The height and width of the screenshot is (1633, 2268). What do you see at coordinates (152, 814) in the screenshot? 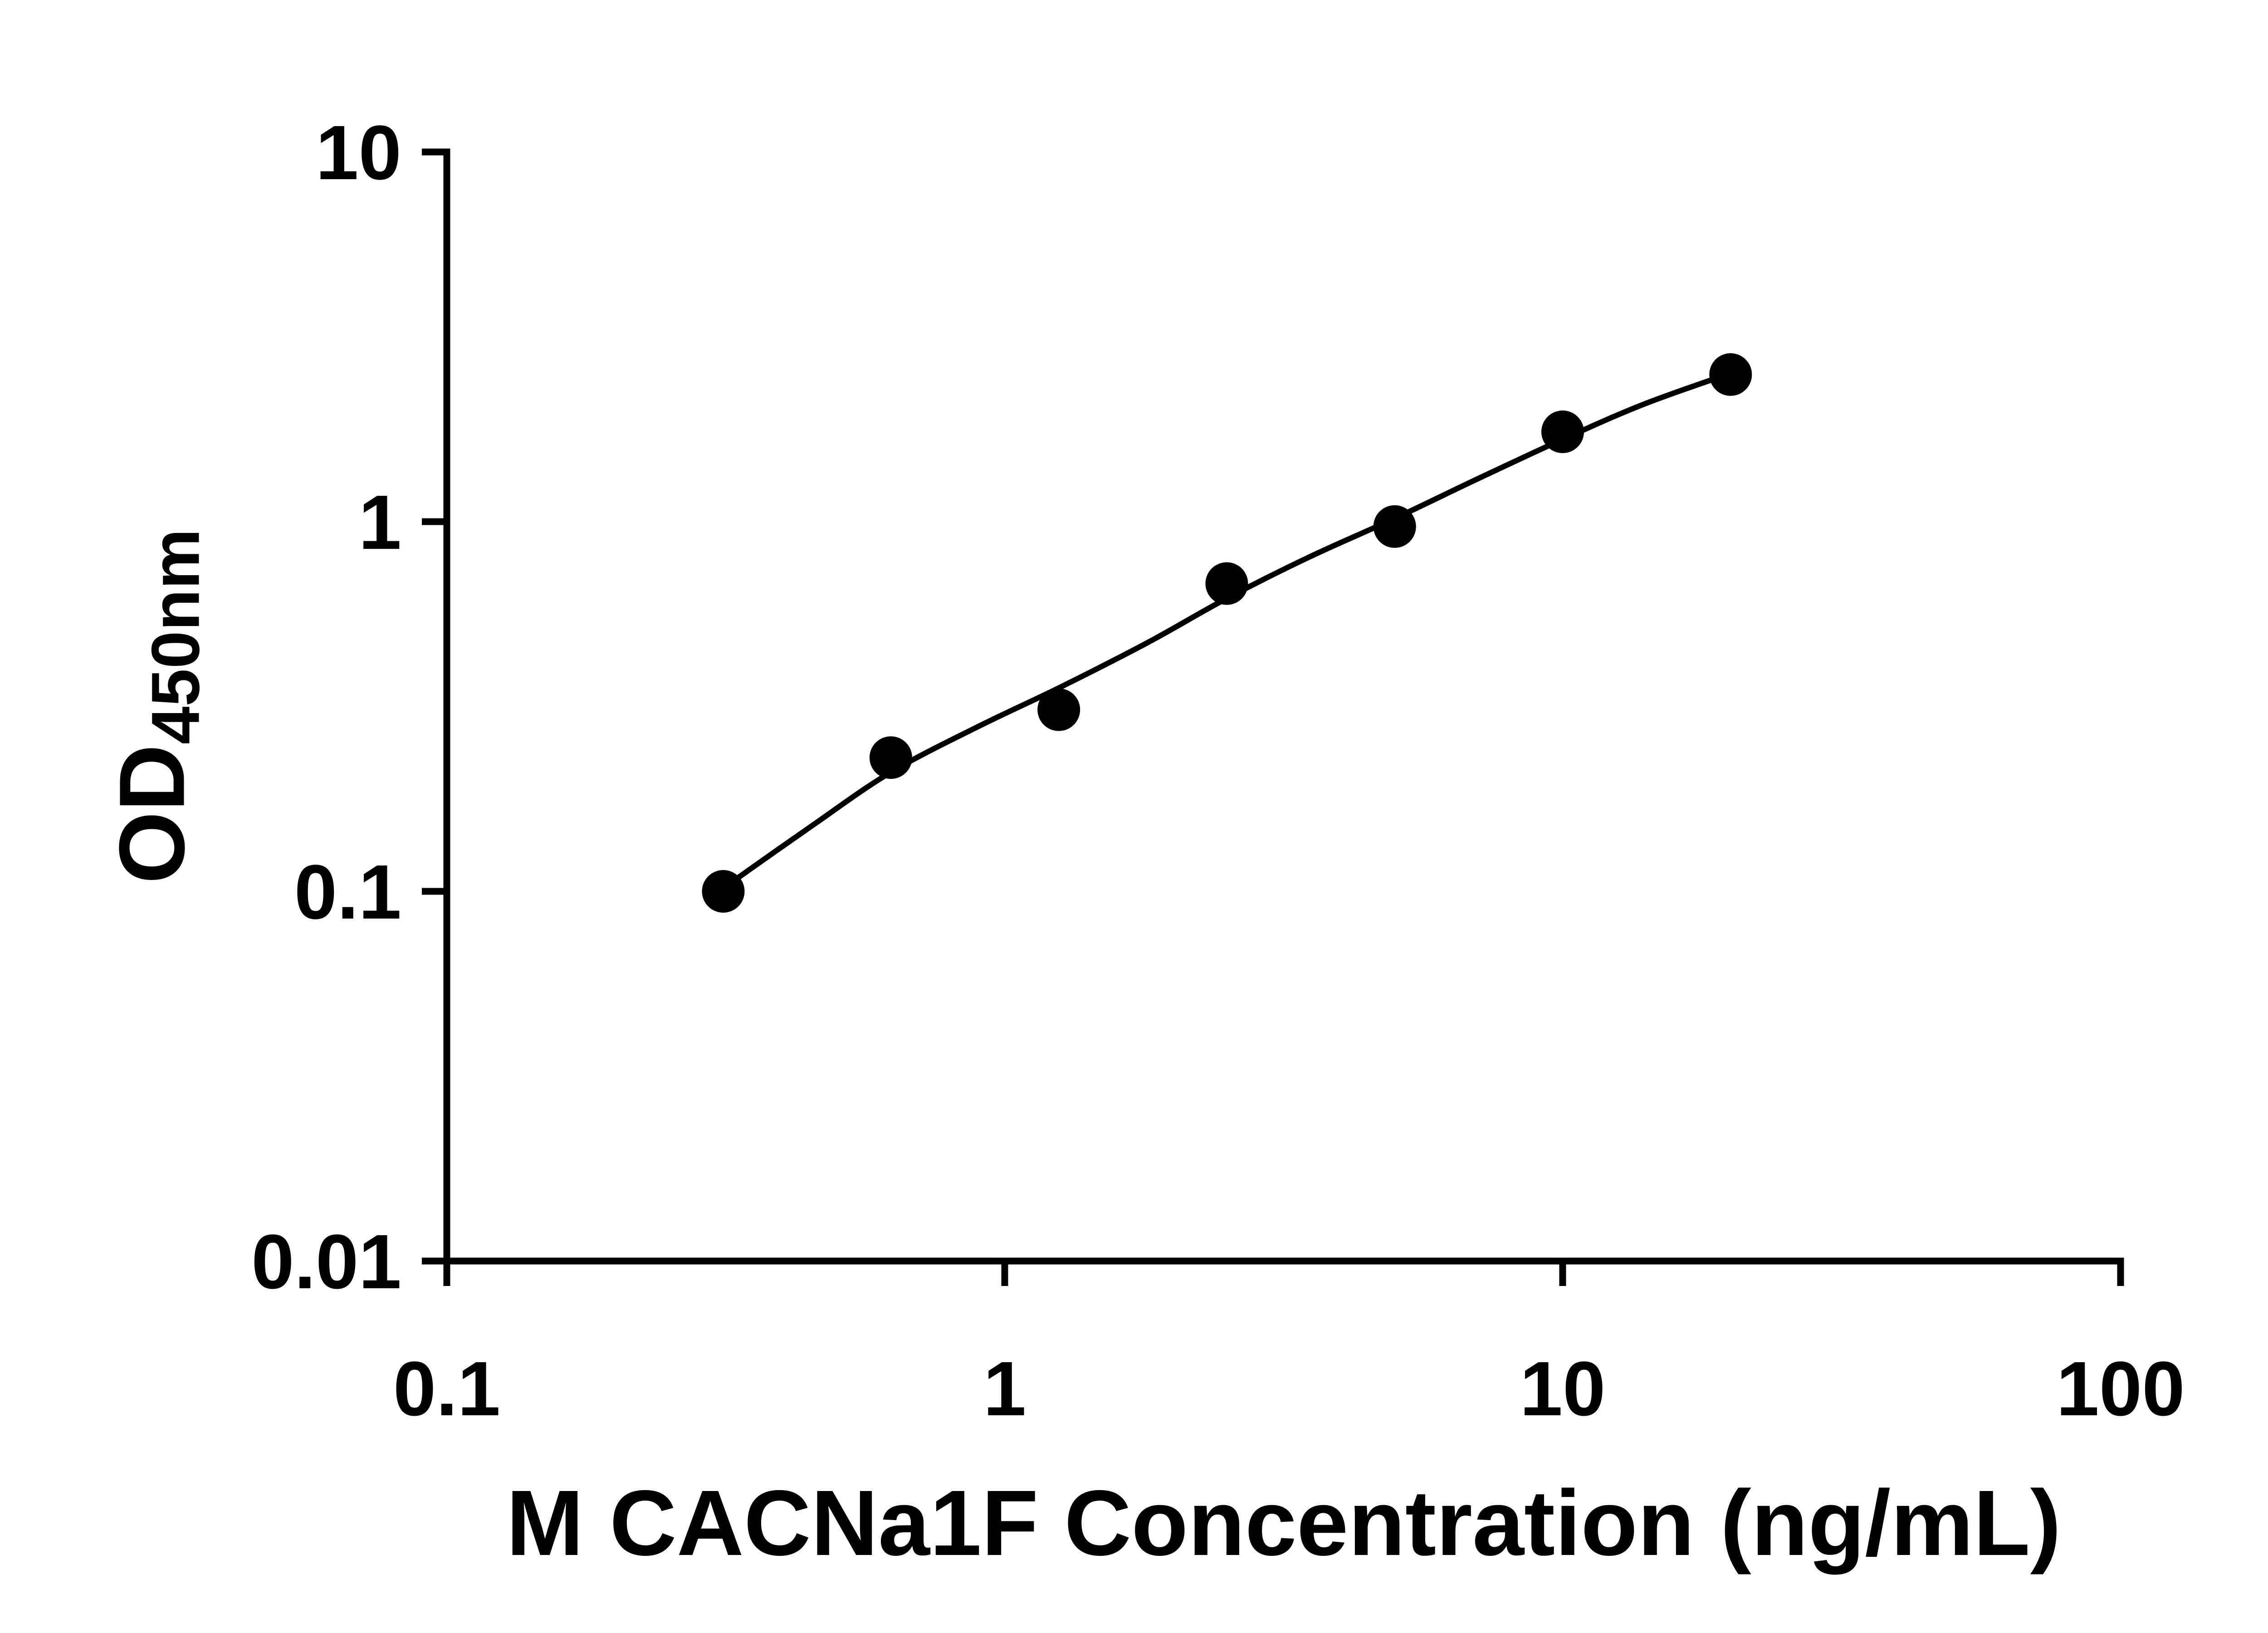
I see `y-axis-title-main: OD` at bounding box center [152, 814].